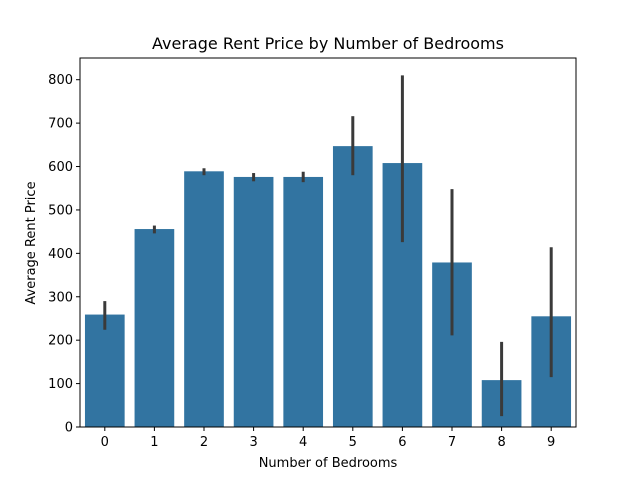 The width and height of the screenshot is (640, 480). What do you see at coordinates (60, 384) in the screenshot?
I see `y-tick-label-100: 100` at bounding box center [60, 384].